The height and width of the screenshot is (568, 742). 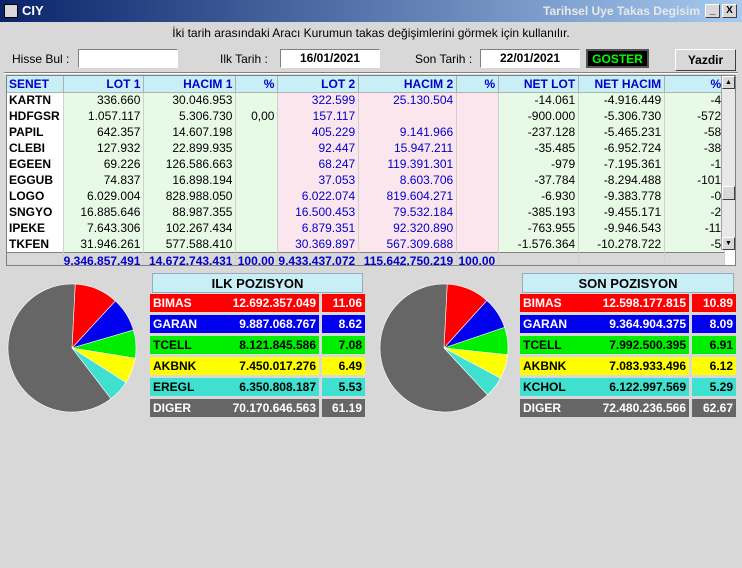 What do you see at coordinates (622, 180) in the screenshot?
I see `cell-net-hacim: -8.294.488` at bounding box center [622, 180].